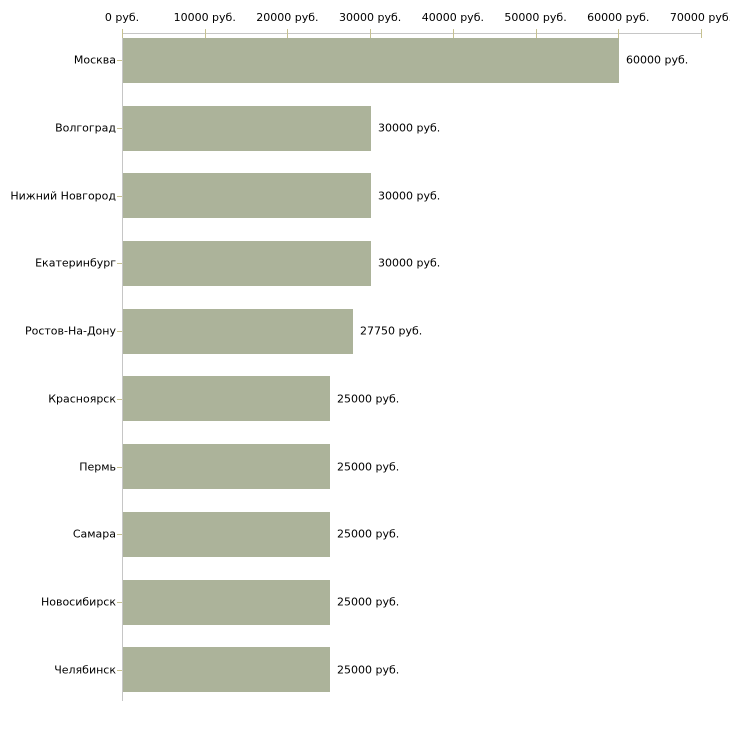 The height and width of the screenshot is (730, 730). Describe the element at coordinates (75, 263) in the screenshot. I see `category-label: Екатеринбург` at that location.